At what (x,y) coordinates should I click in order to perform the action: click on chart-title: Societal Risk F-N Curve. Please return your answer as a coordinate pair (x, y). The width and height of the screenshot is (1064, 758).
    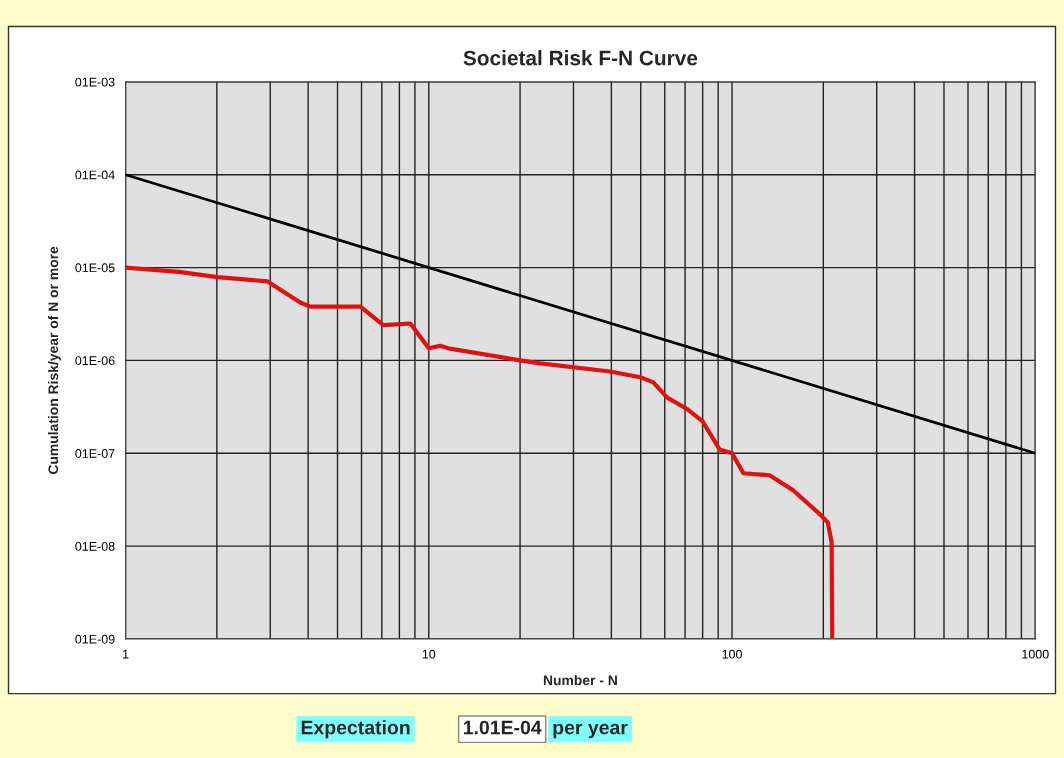
    Looking at the image, I should click on (580, 58).